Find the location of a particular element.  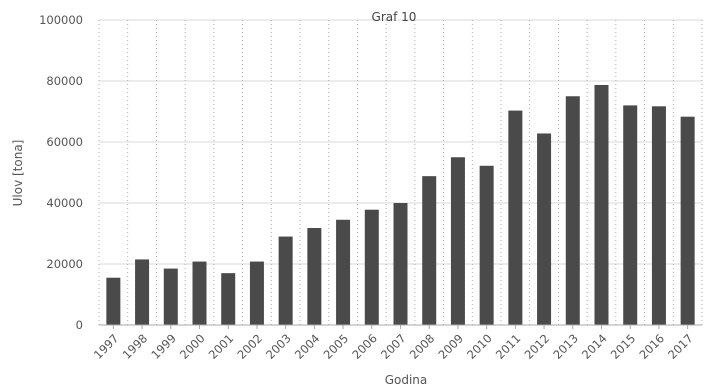

bar-2000 is located at coordinates (199, 293).